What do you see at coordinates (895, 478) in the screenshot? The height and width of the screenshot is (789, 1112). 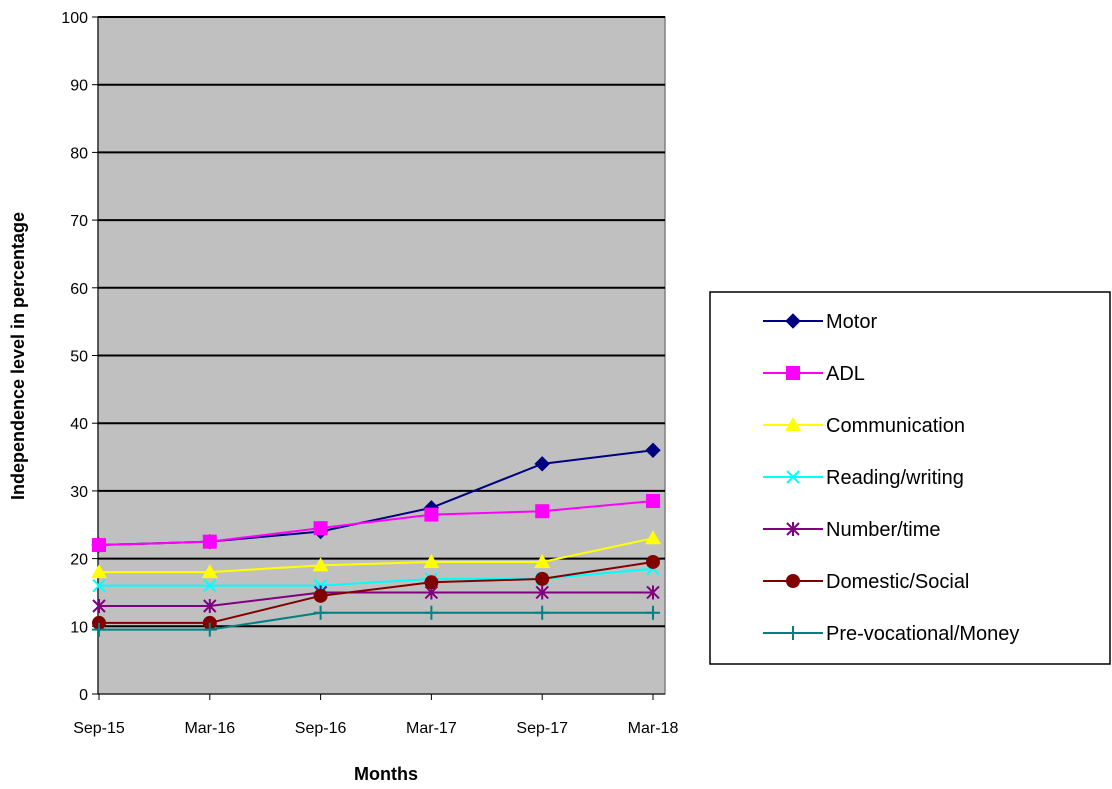 I see `legend-label: Reading/writing` at bounding box center [895, 478].